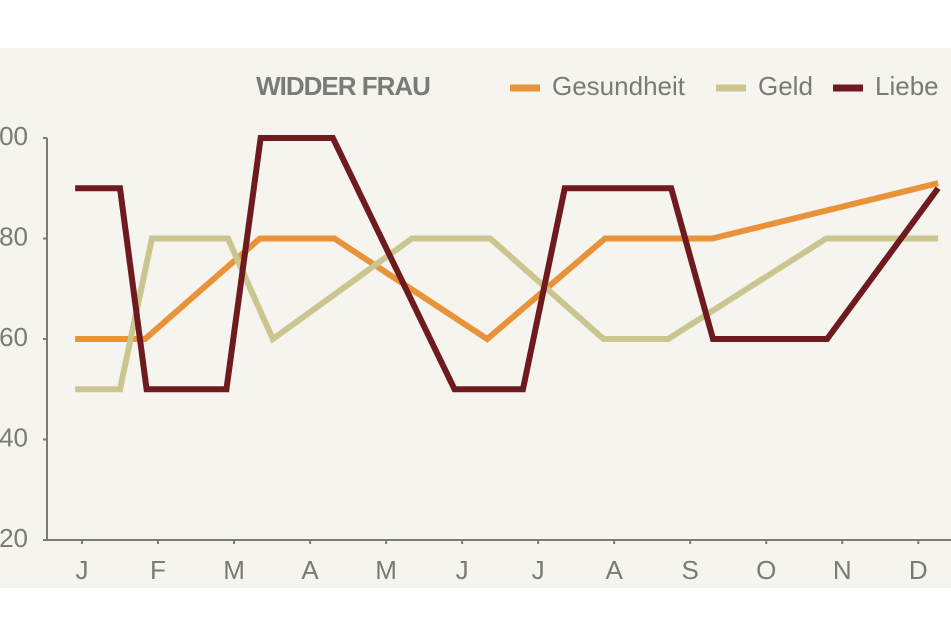 The height and width of the screenshot is (634, 951). What do you see at coordinates (14, 136) in the screenshot?
I see `y-tick-label: 100` at bounding box center [14, 136].